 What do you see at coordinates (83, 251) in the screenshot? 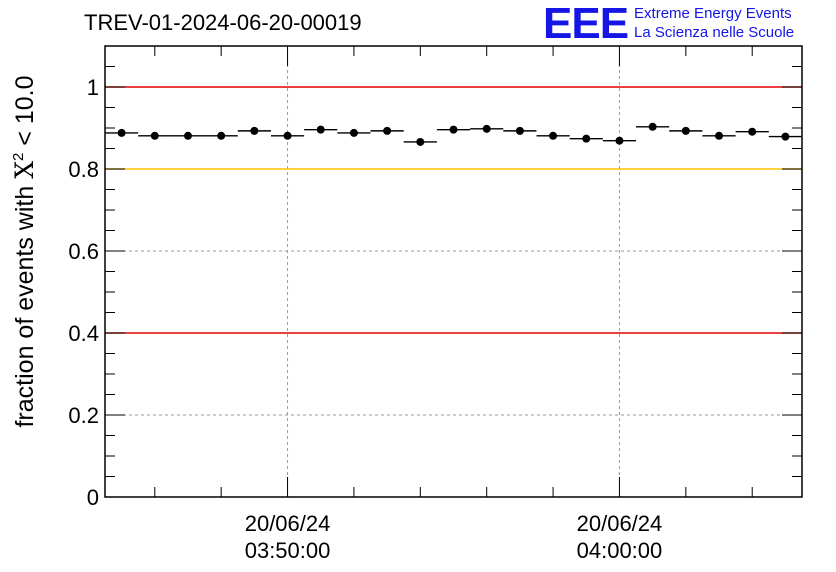
I see `y-tick-label: 0.6` at bounding box center [83, 251].